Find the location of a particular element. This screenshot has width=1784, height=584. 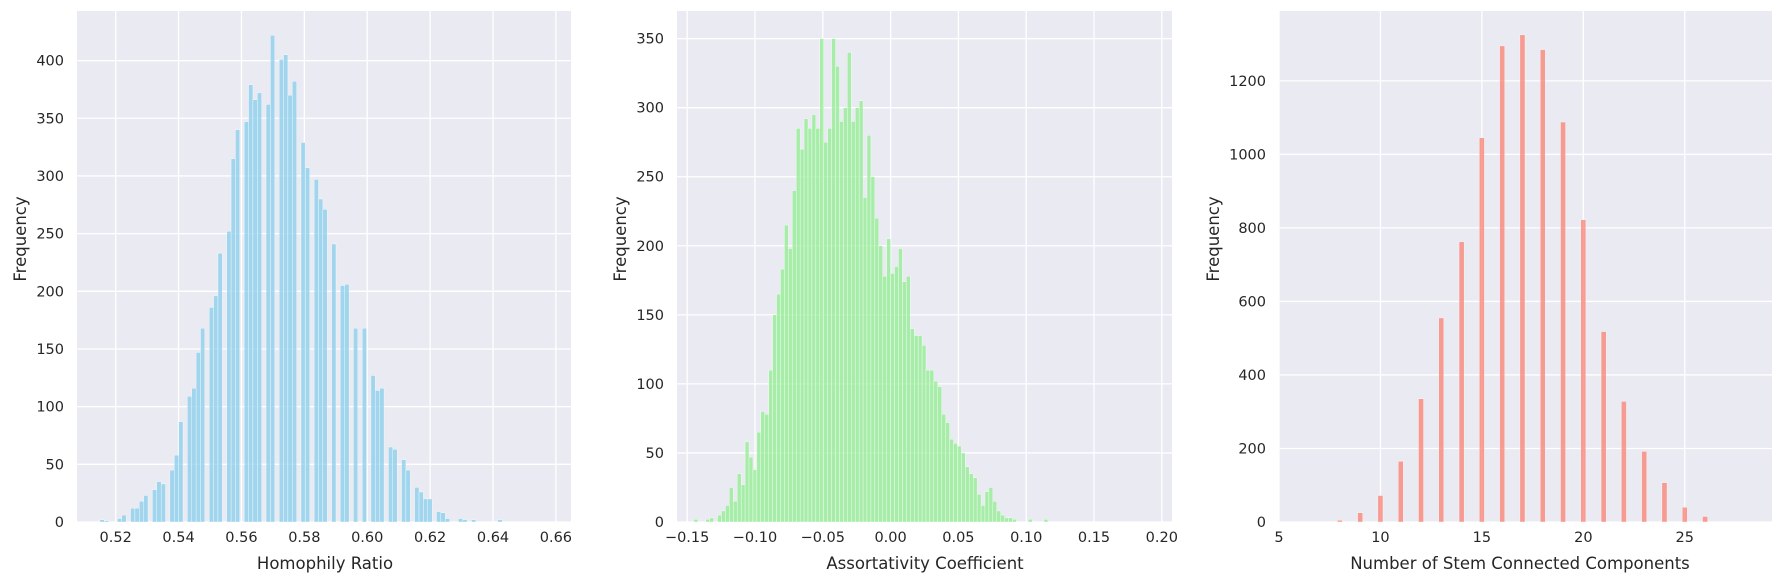

x-tick-label: 0.60 is located at coordinates (367, 538).